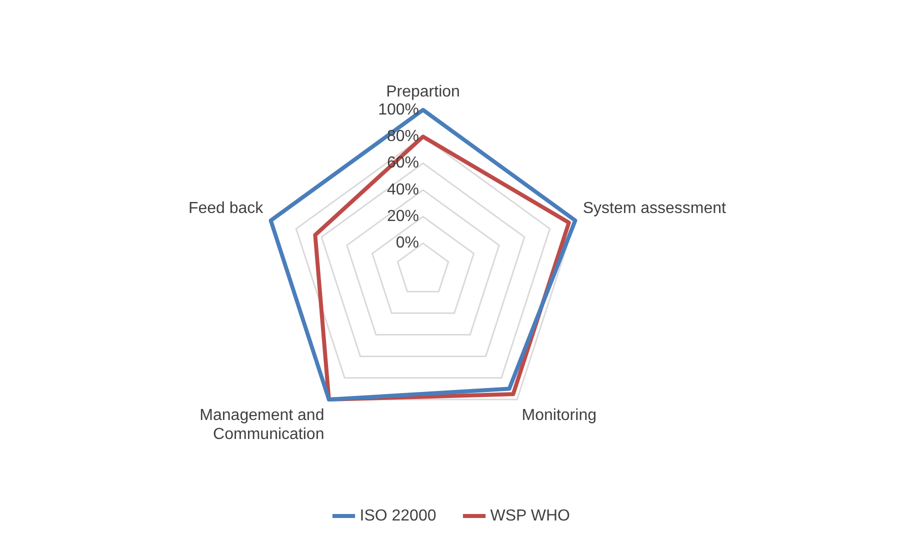 The width and height of the screenshot is (906, 544). I want to click on y-tick-label: 20%, so click(402, 217).